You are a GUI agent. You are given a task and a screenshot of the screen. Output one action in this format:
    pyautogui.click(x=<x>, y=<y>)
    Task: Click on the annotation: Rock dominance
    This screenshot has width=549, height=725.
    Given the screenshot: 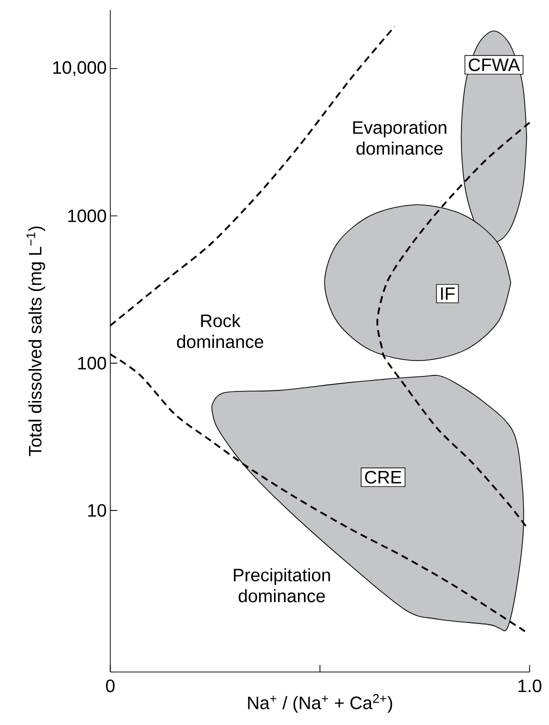 What is the action you would take?
    pyautogui.click(x=220, y=331)
    